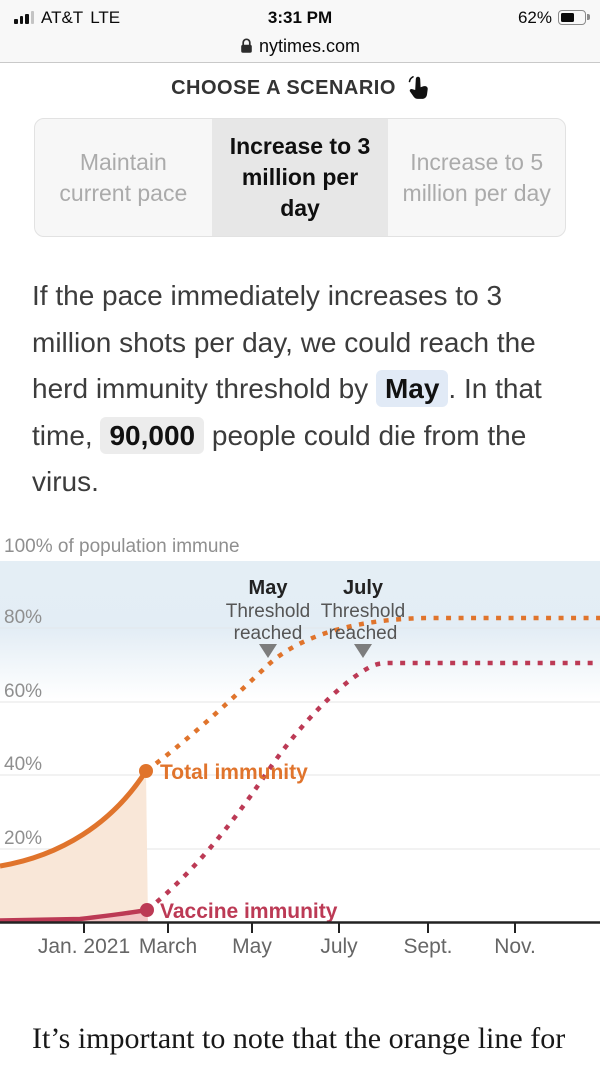 The height and width of the screenshot is (1067, 600). What do you see at coordinates (74, 818) in the screenshot?
I see `total-immunity-solid-line` at bounding box center [74, 818].